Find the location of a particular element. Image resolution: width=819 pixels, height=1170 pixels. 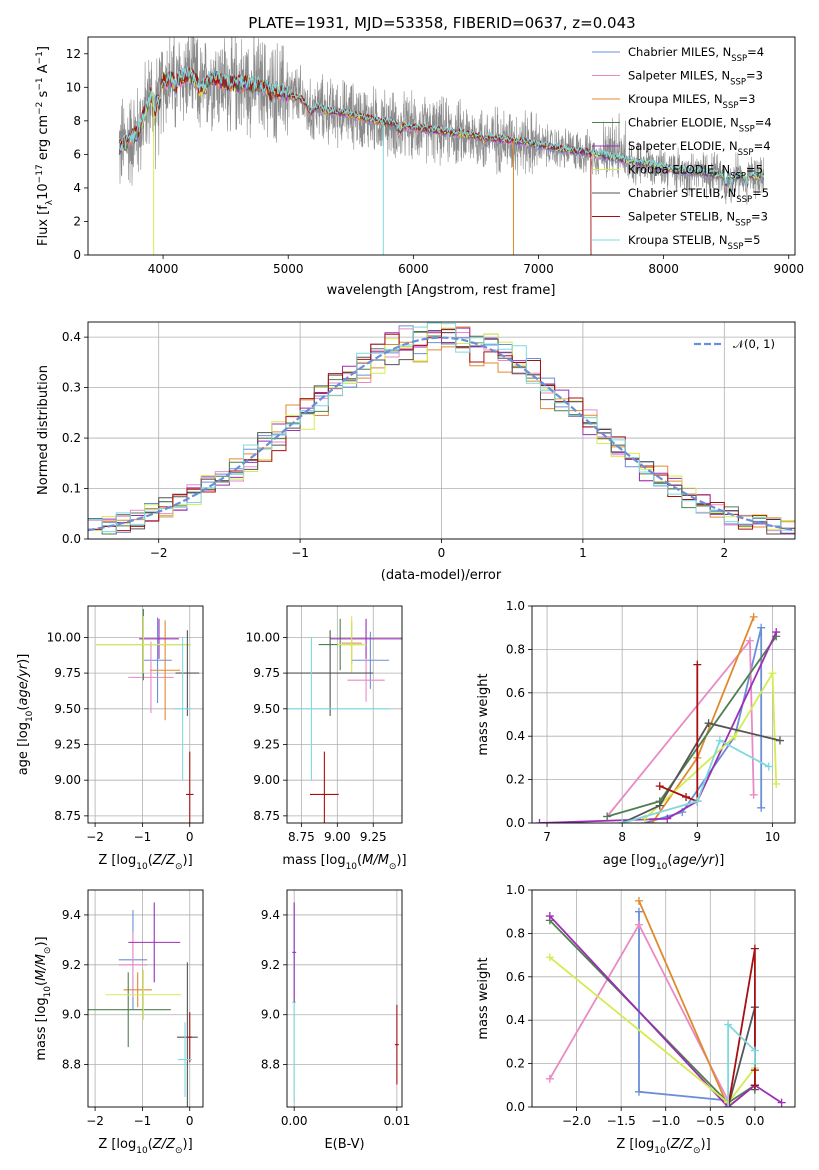

x-axis-label: Z [log10(Z/Z⊙)] is located at coordinates (145, 1146).